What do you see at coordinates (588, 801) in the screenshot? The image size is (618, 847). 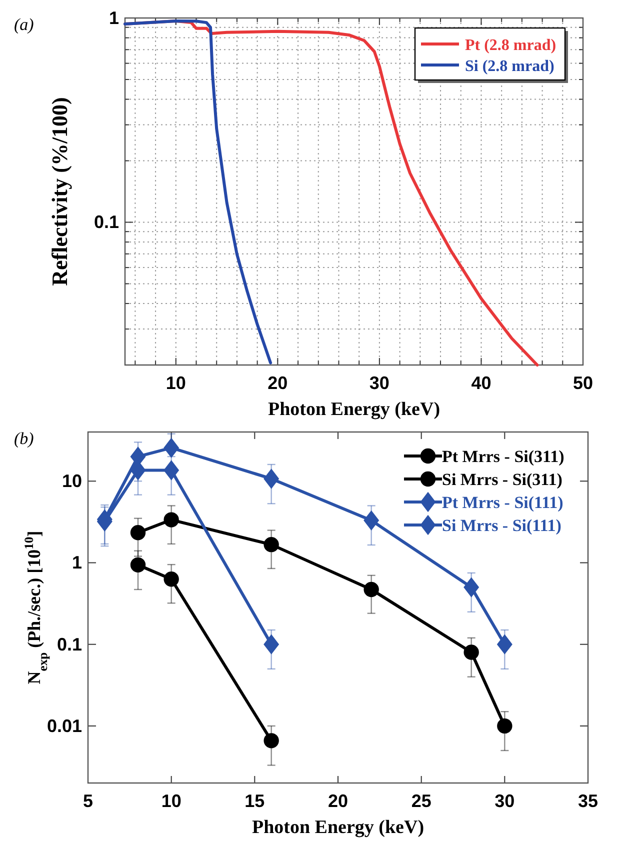 I see `x-tick-label: 35` at bounding box center [588, 801].